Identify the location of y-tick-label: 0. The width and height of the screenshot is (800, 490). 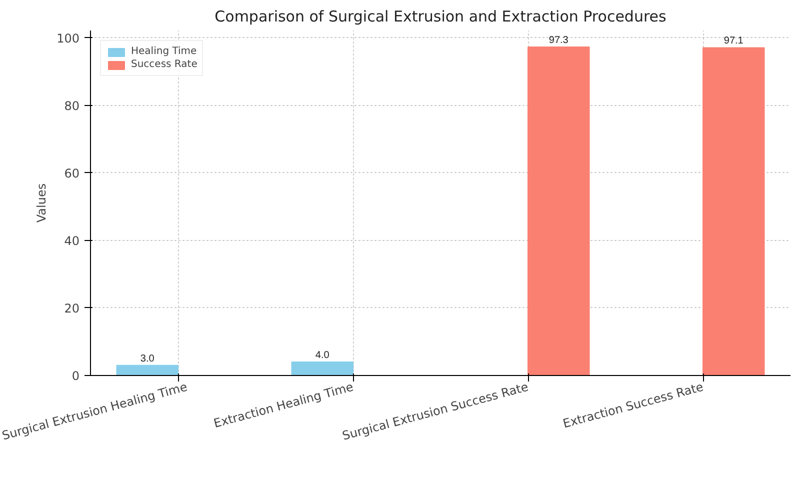
(76, 376).